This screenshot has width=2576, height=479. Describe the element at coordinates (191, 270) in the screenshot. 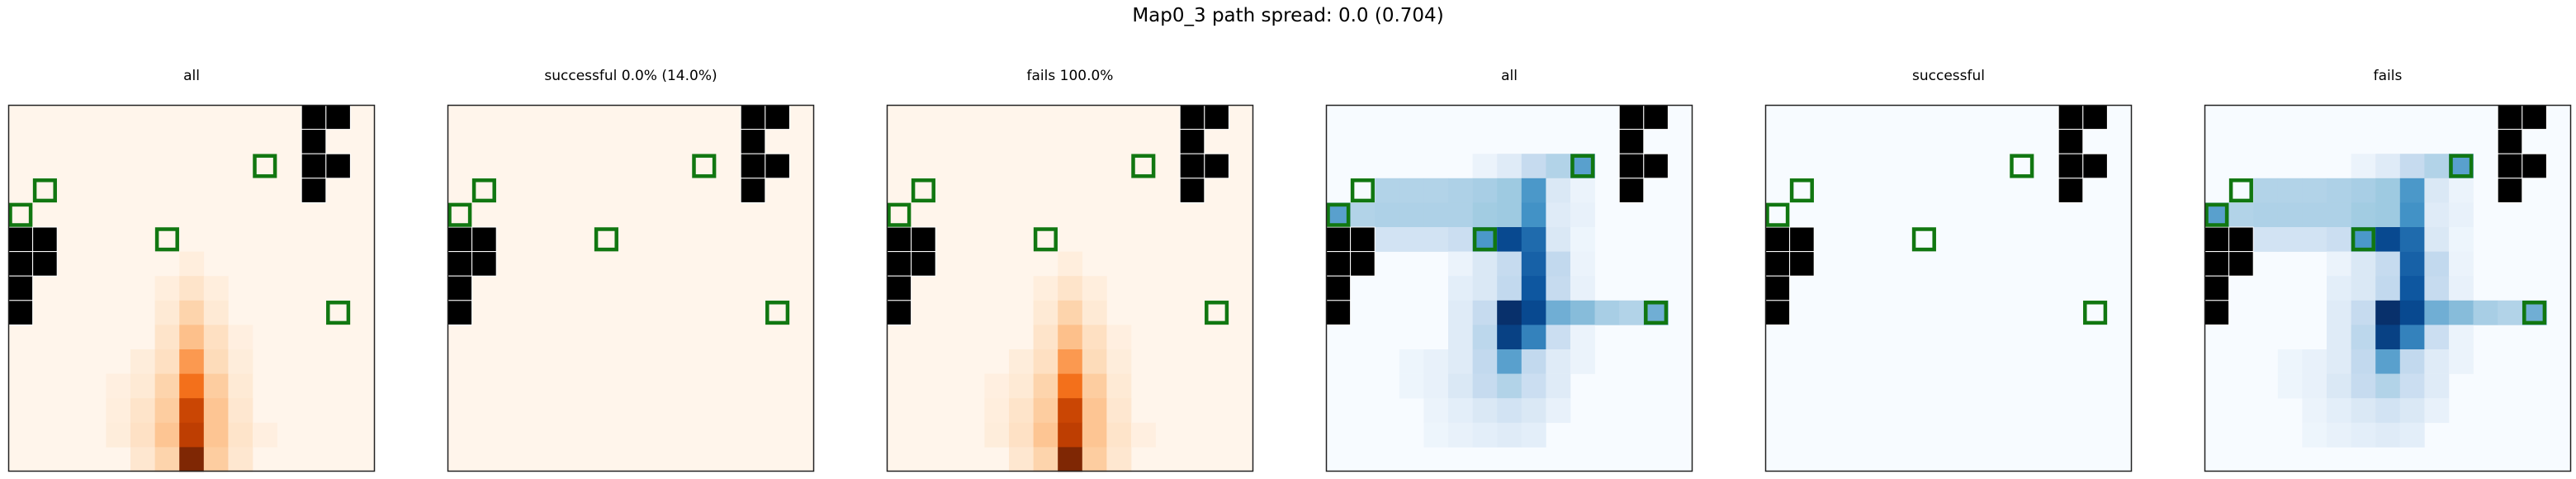

I see `panel-density-all: all` at that location.